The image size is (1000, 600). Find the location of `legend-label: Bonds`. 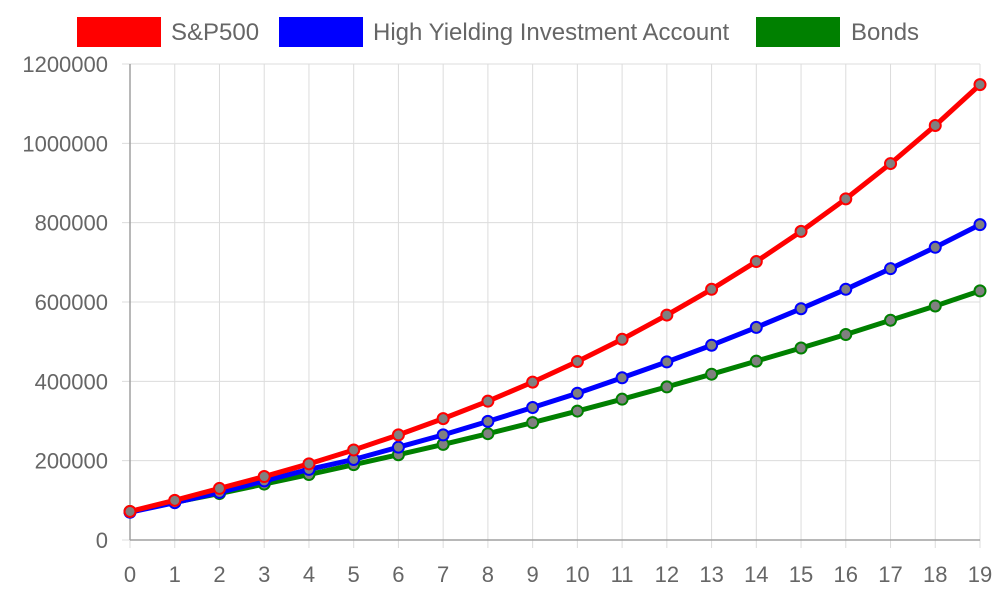

legend-label: Bonds is located at coordinates (885, 32).